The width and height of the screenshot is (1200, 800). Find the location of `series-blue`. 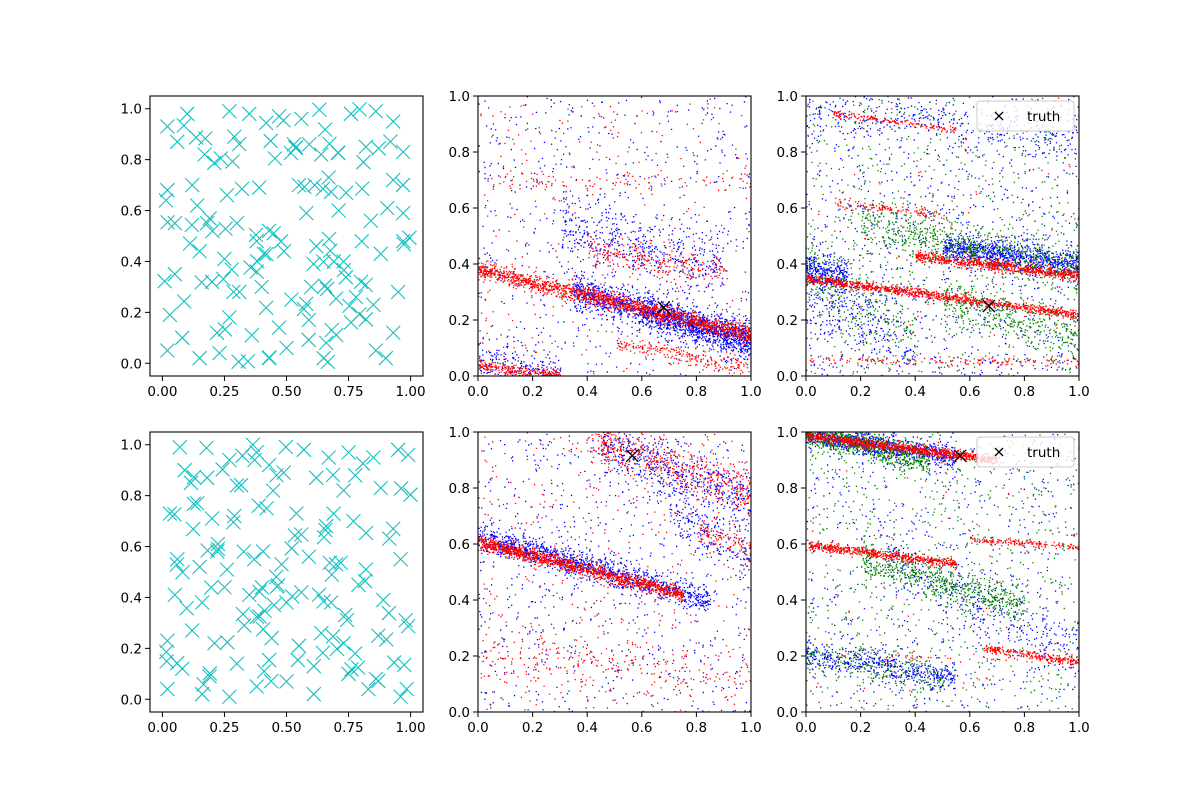

series-blue is located at coordinates (942, 236).